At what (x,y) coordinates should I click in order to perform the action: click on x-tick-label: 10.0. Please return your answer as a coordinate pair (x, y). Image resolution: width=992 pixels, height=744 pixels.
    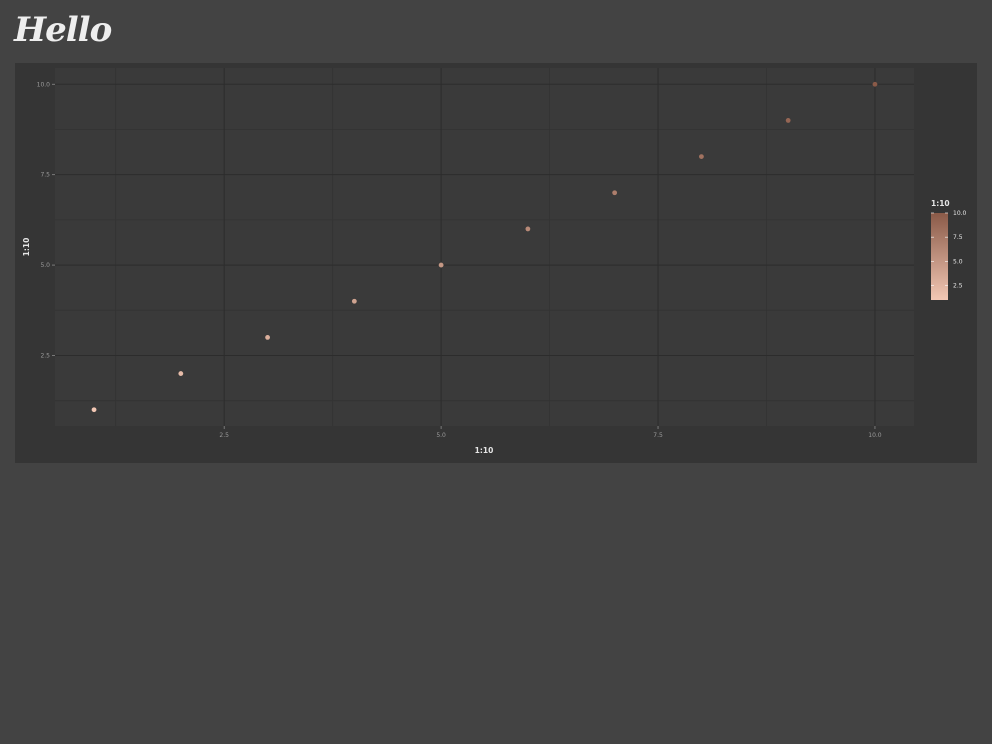
    Looking at the image, I should click on (875, 435).